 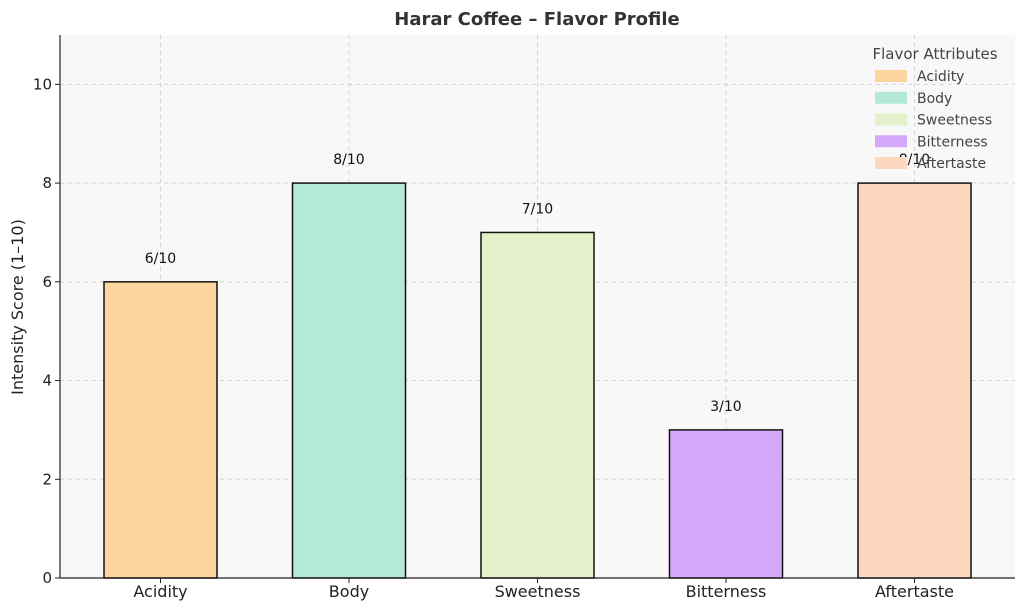 What do you see at coordinates (537, 209) in the screenshot?
I see `data-label-sweetness: 7/10` at bounding box center [537, 209].